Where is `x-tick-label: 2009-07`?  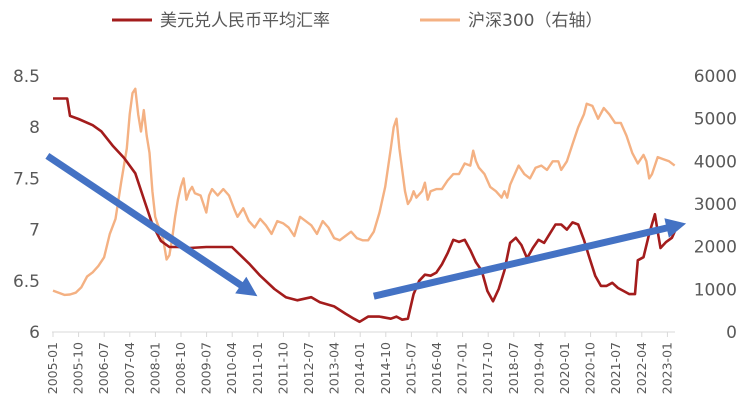
x-tick-label: 2009-07 is located at coordinates (206, 368).